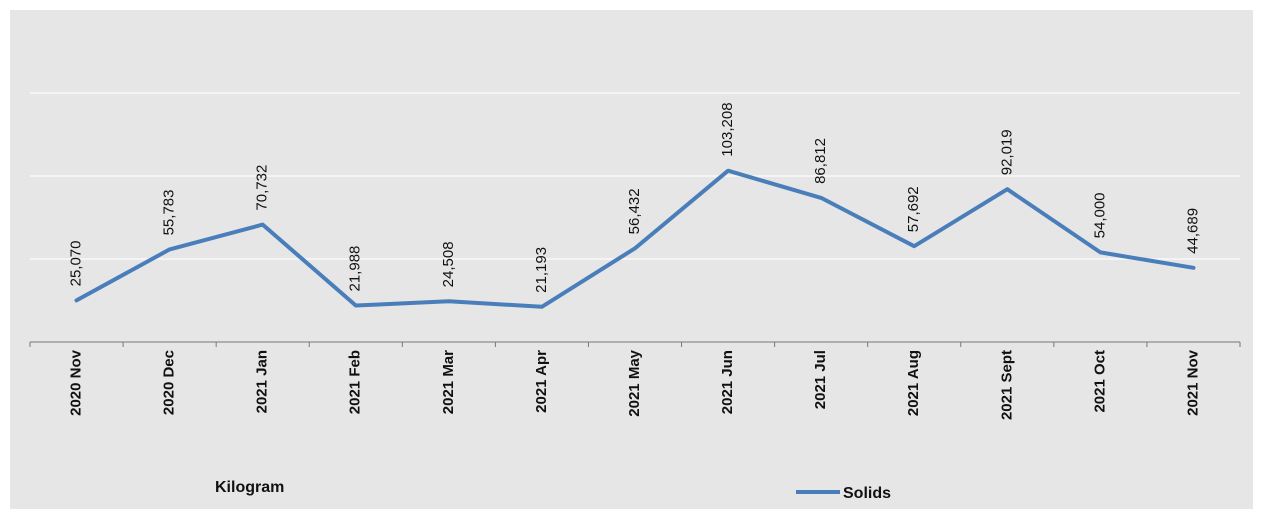 Image resolution: width=1263 pixels, height=524 pixels. What do you see at coordinates (448, 382) in the screenshot?
I see `x-tick-label: 2021 Mar` at bounding box center [448, 382].